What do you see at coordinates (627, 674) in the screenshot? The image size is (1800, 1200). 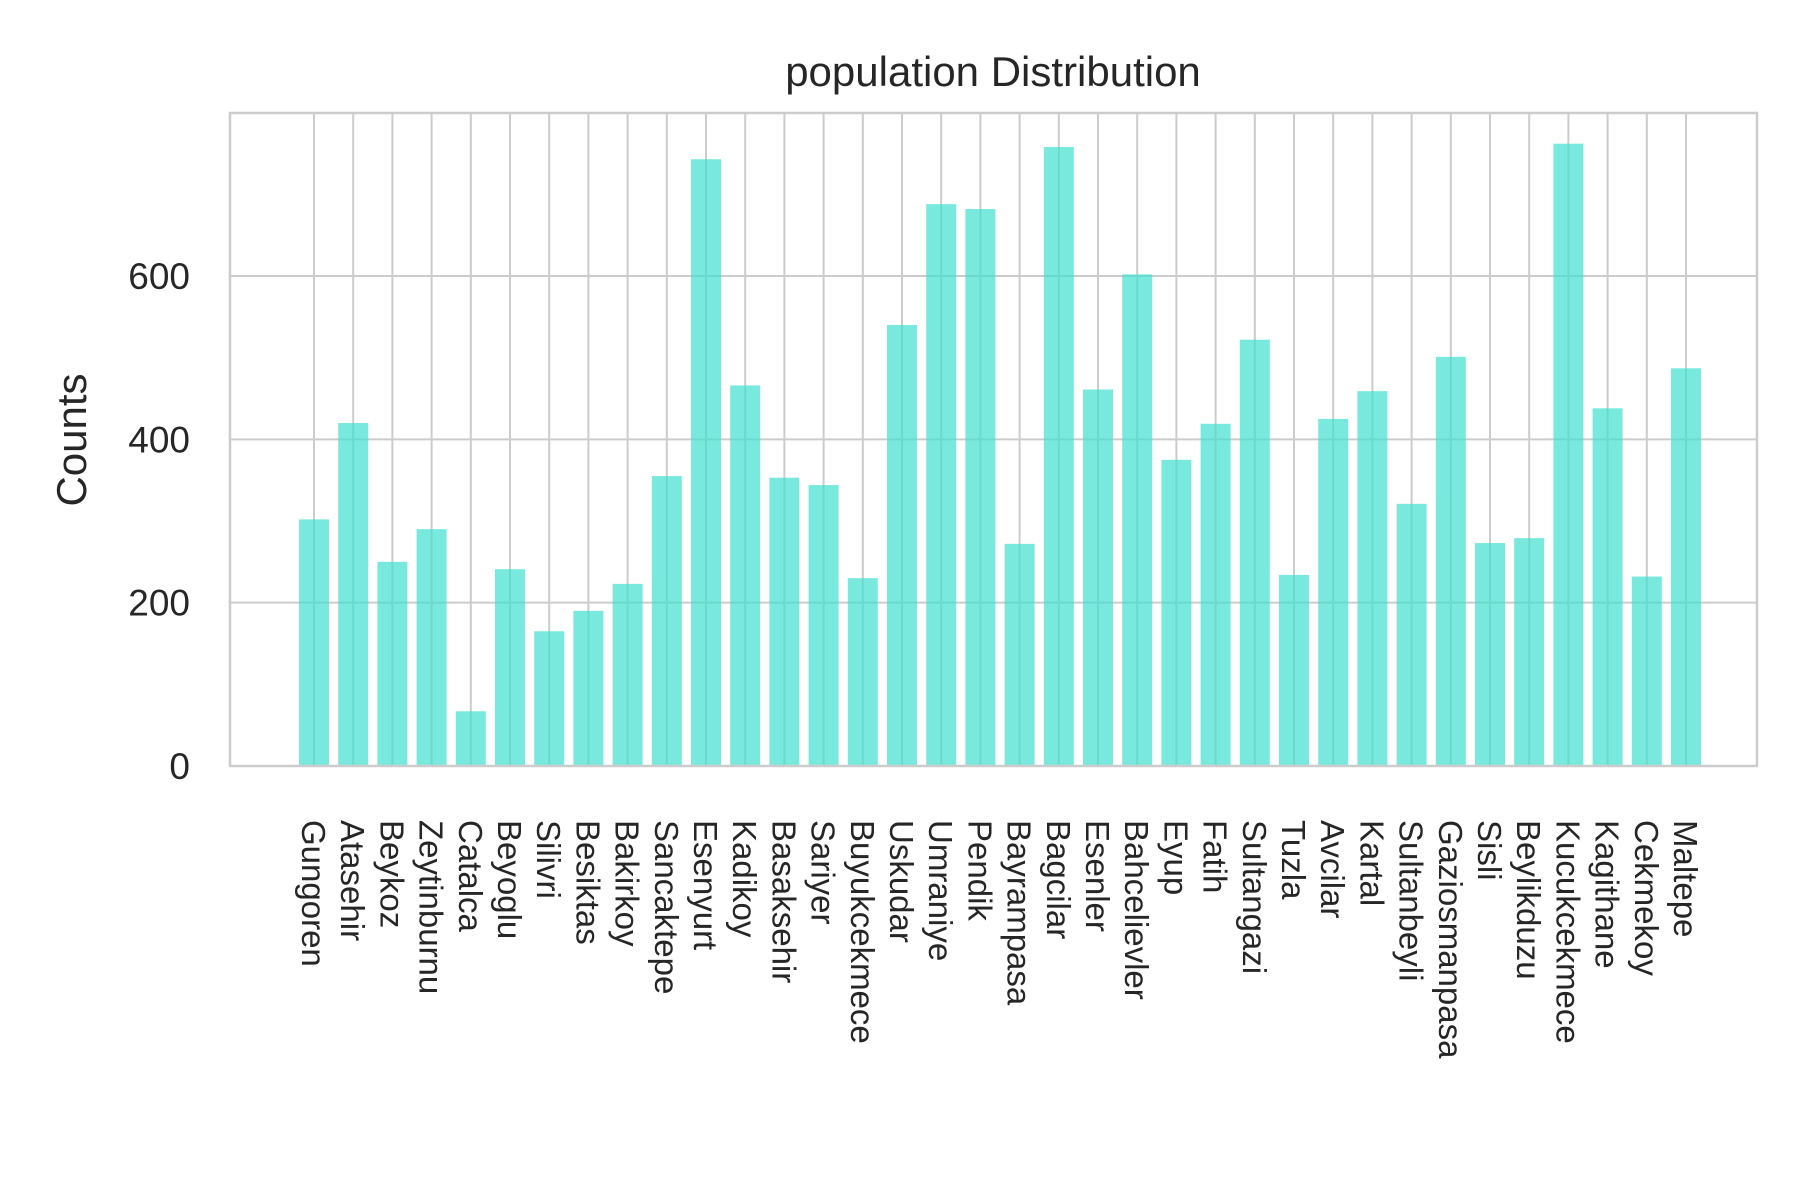 I see `bar-bakirkoy` at bounding box center [627, 674].